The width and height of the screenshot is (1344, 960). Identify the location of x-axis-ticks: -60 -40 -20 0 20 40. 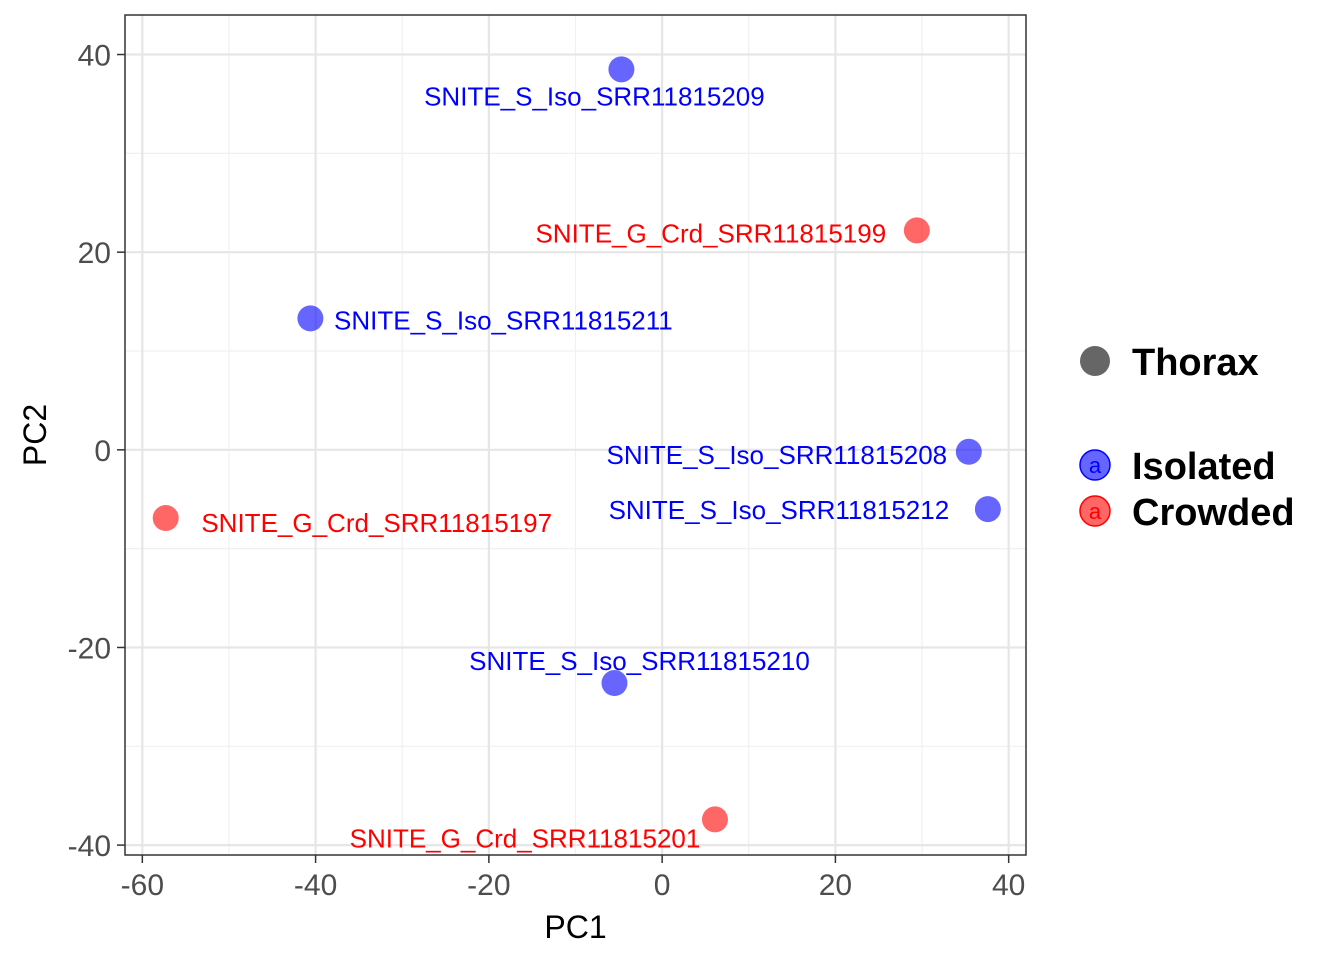
(573, 878).